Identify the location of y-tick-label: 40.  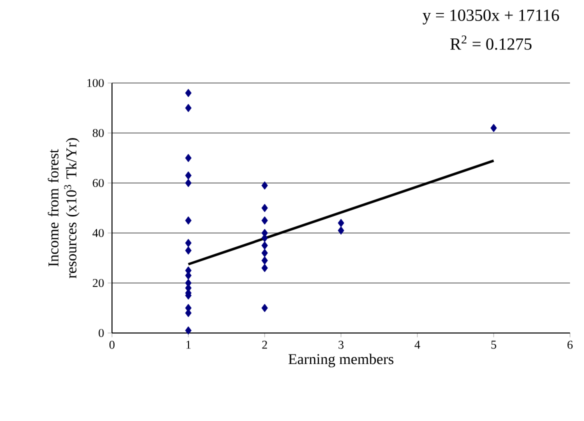
(98, 233).